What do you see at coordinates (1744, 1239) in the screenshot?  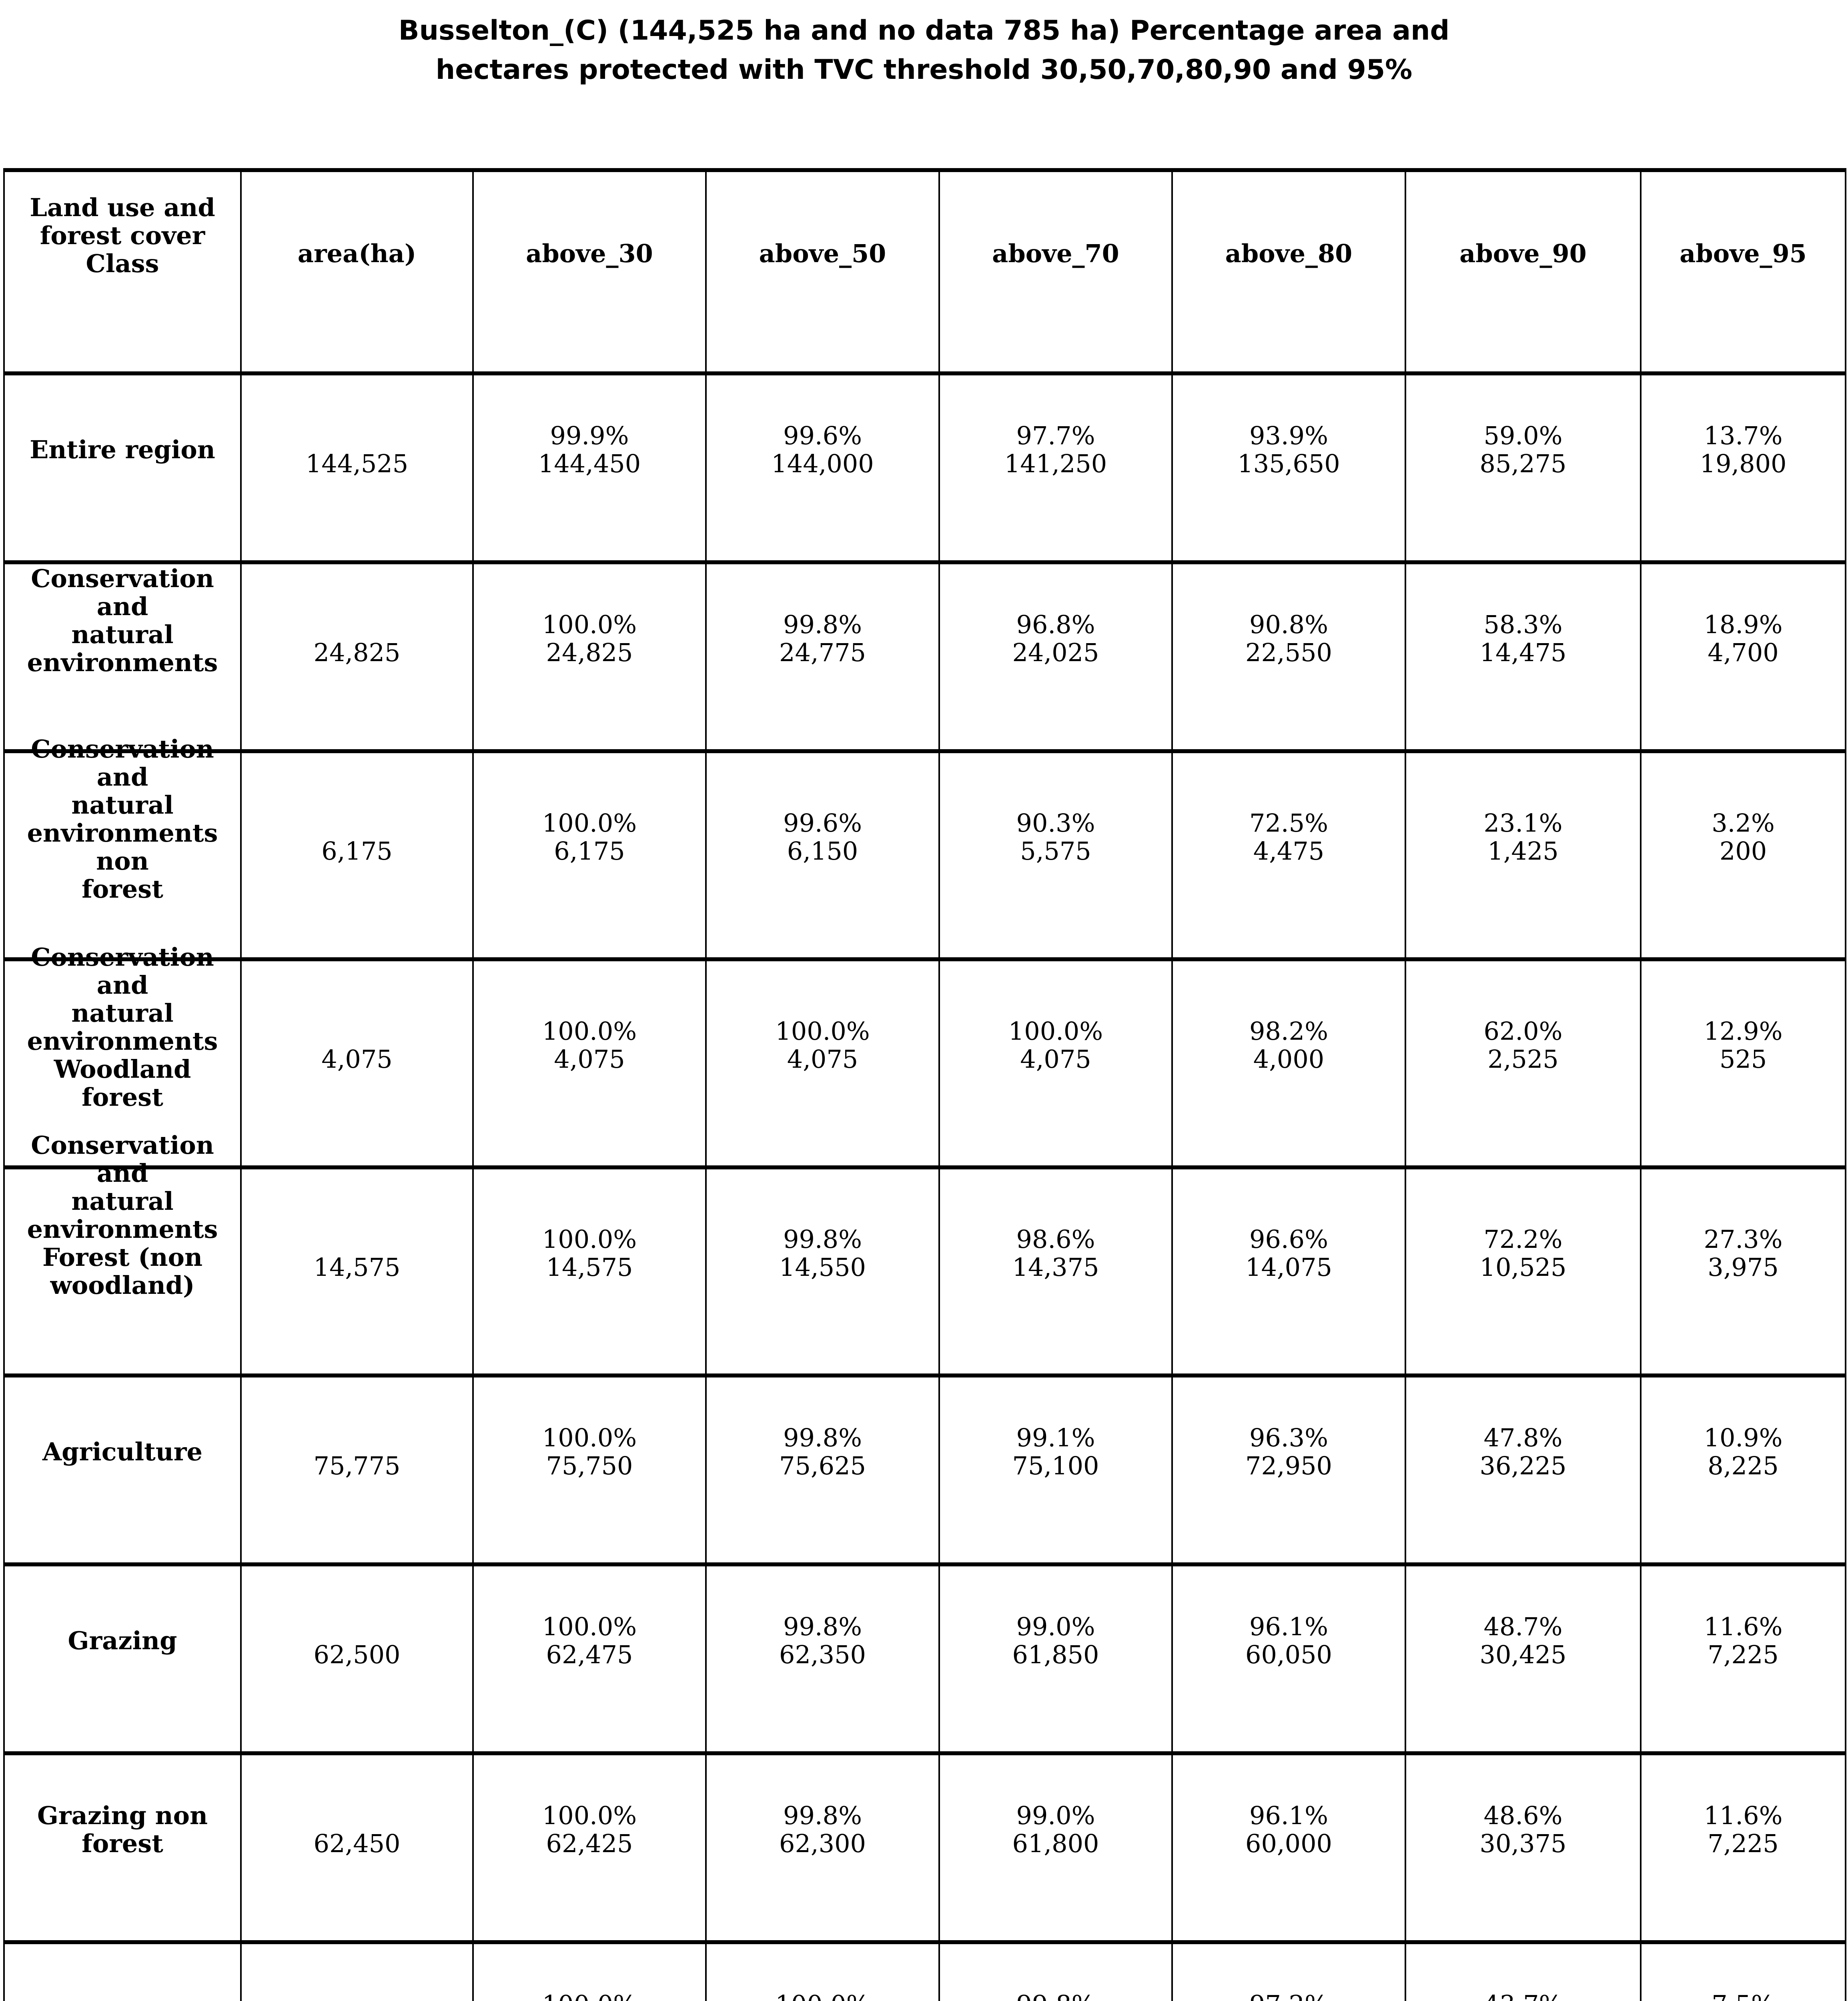 I see `percent-value: 27.3%` at bounding box center [1744, 1239].